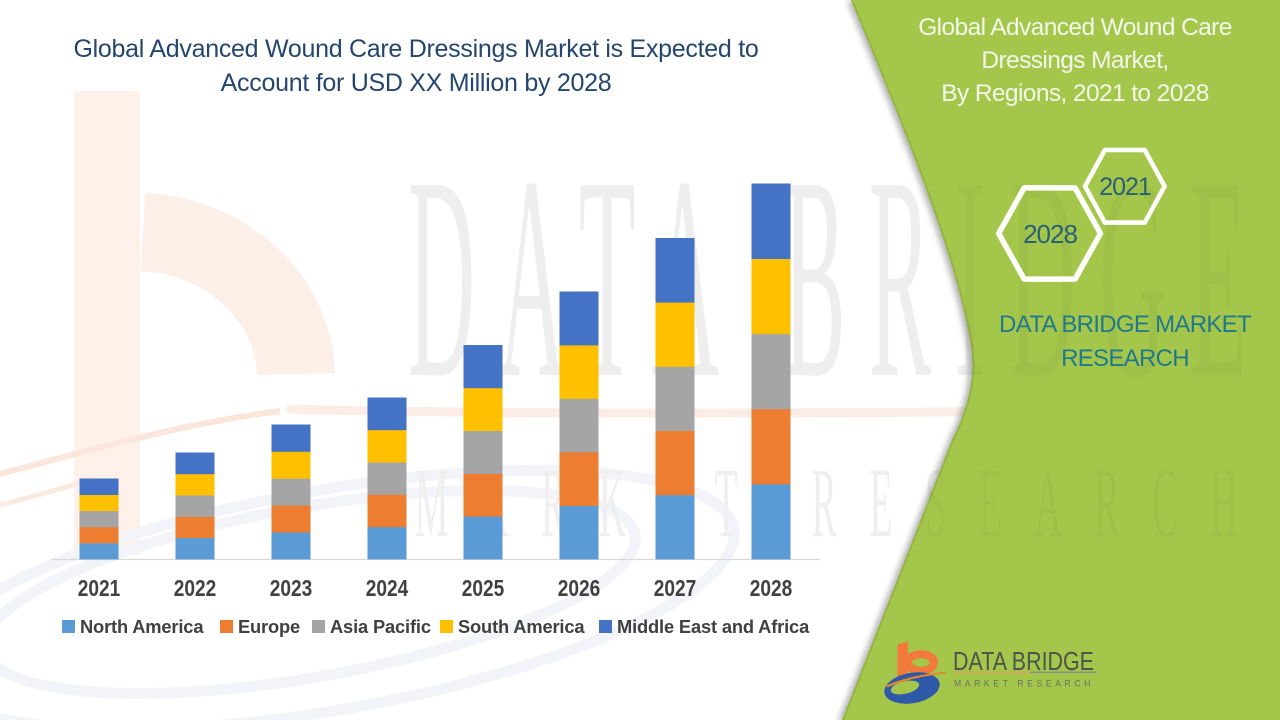 Image resolution: width=1280 pixels, height=720 pixels. I want to click on svg-text: DATA BRIDGE, so click(1023, 661).